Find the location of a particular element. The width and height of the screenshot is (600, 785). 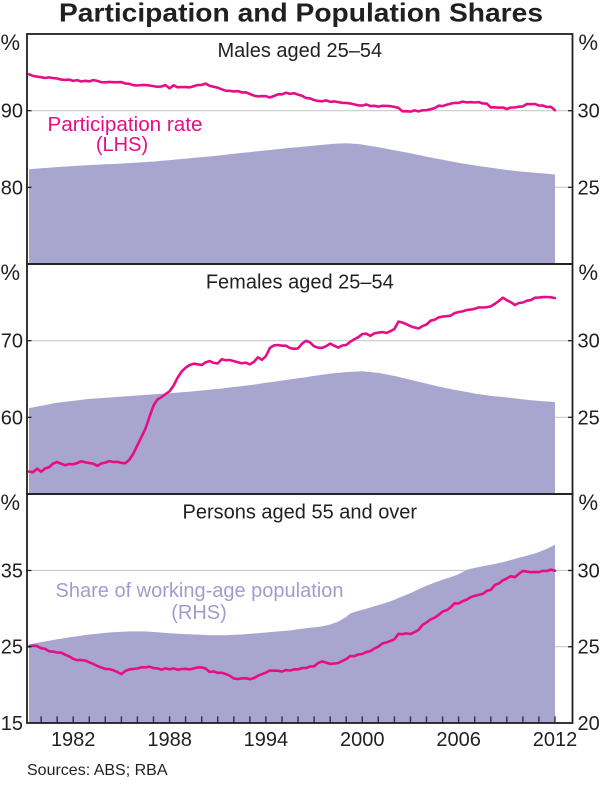

svg-text: (LHS) is located at coordinates (122, 145).